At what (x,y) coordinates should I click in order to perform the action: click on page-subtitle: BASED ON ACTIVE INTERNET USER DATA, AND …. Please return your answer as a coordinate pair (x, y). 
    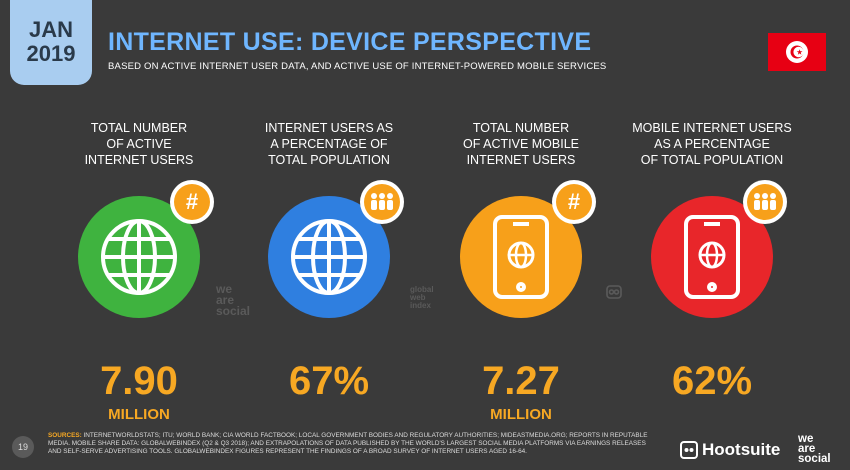
    Looking at the image, I should click on (357, 66).